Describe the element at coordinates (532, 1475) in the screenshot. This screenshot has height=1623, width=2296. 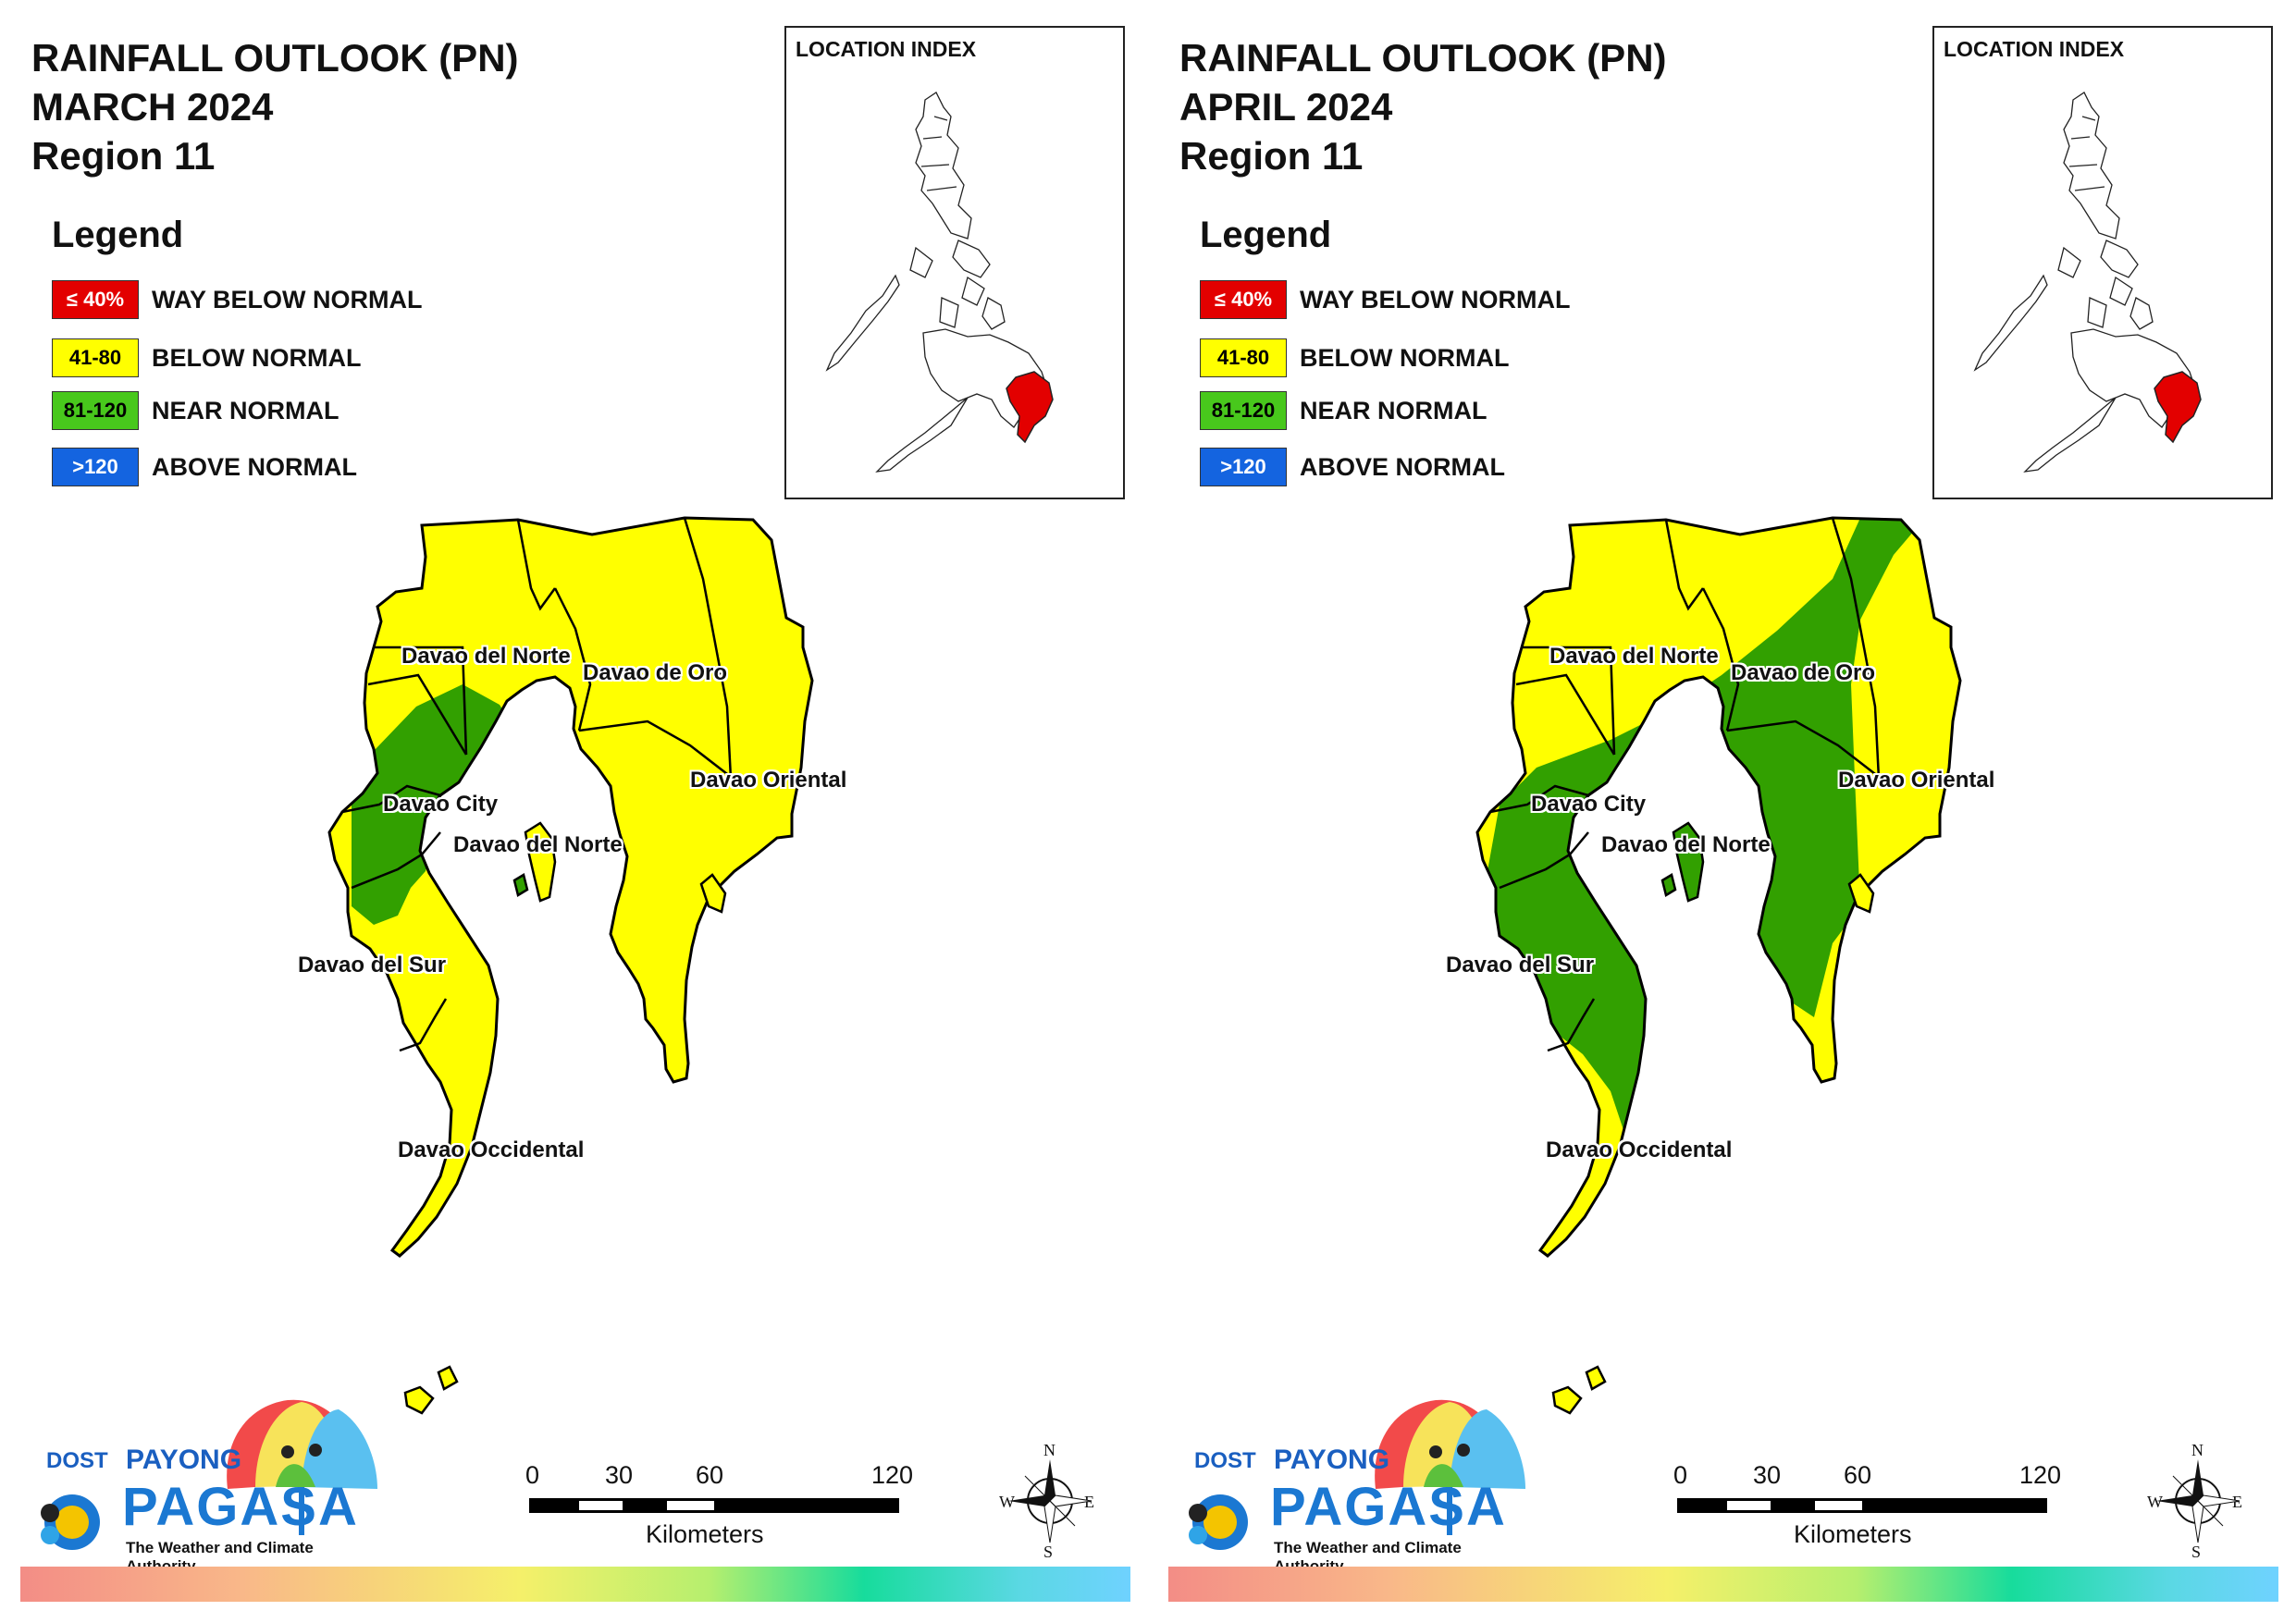
I see `scale-tick: 0` at that location.